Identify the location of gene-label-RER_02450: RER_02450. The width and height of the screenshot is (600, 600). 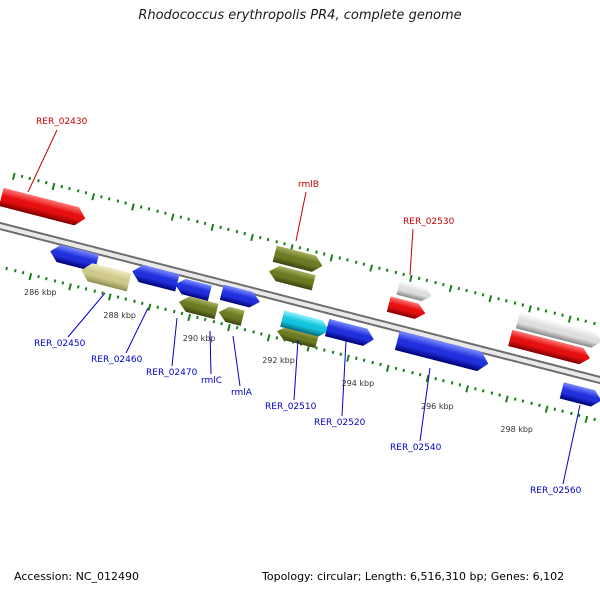
(60, 344).